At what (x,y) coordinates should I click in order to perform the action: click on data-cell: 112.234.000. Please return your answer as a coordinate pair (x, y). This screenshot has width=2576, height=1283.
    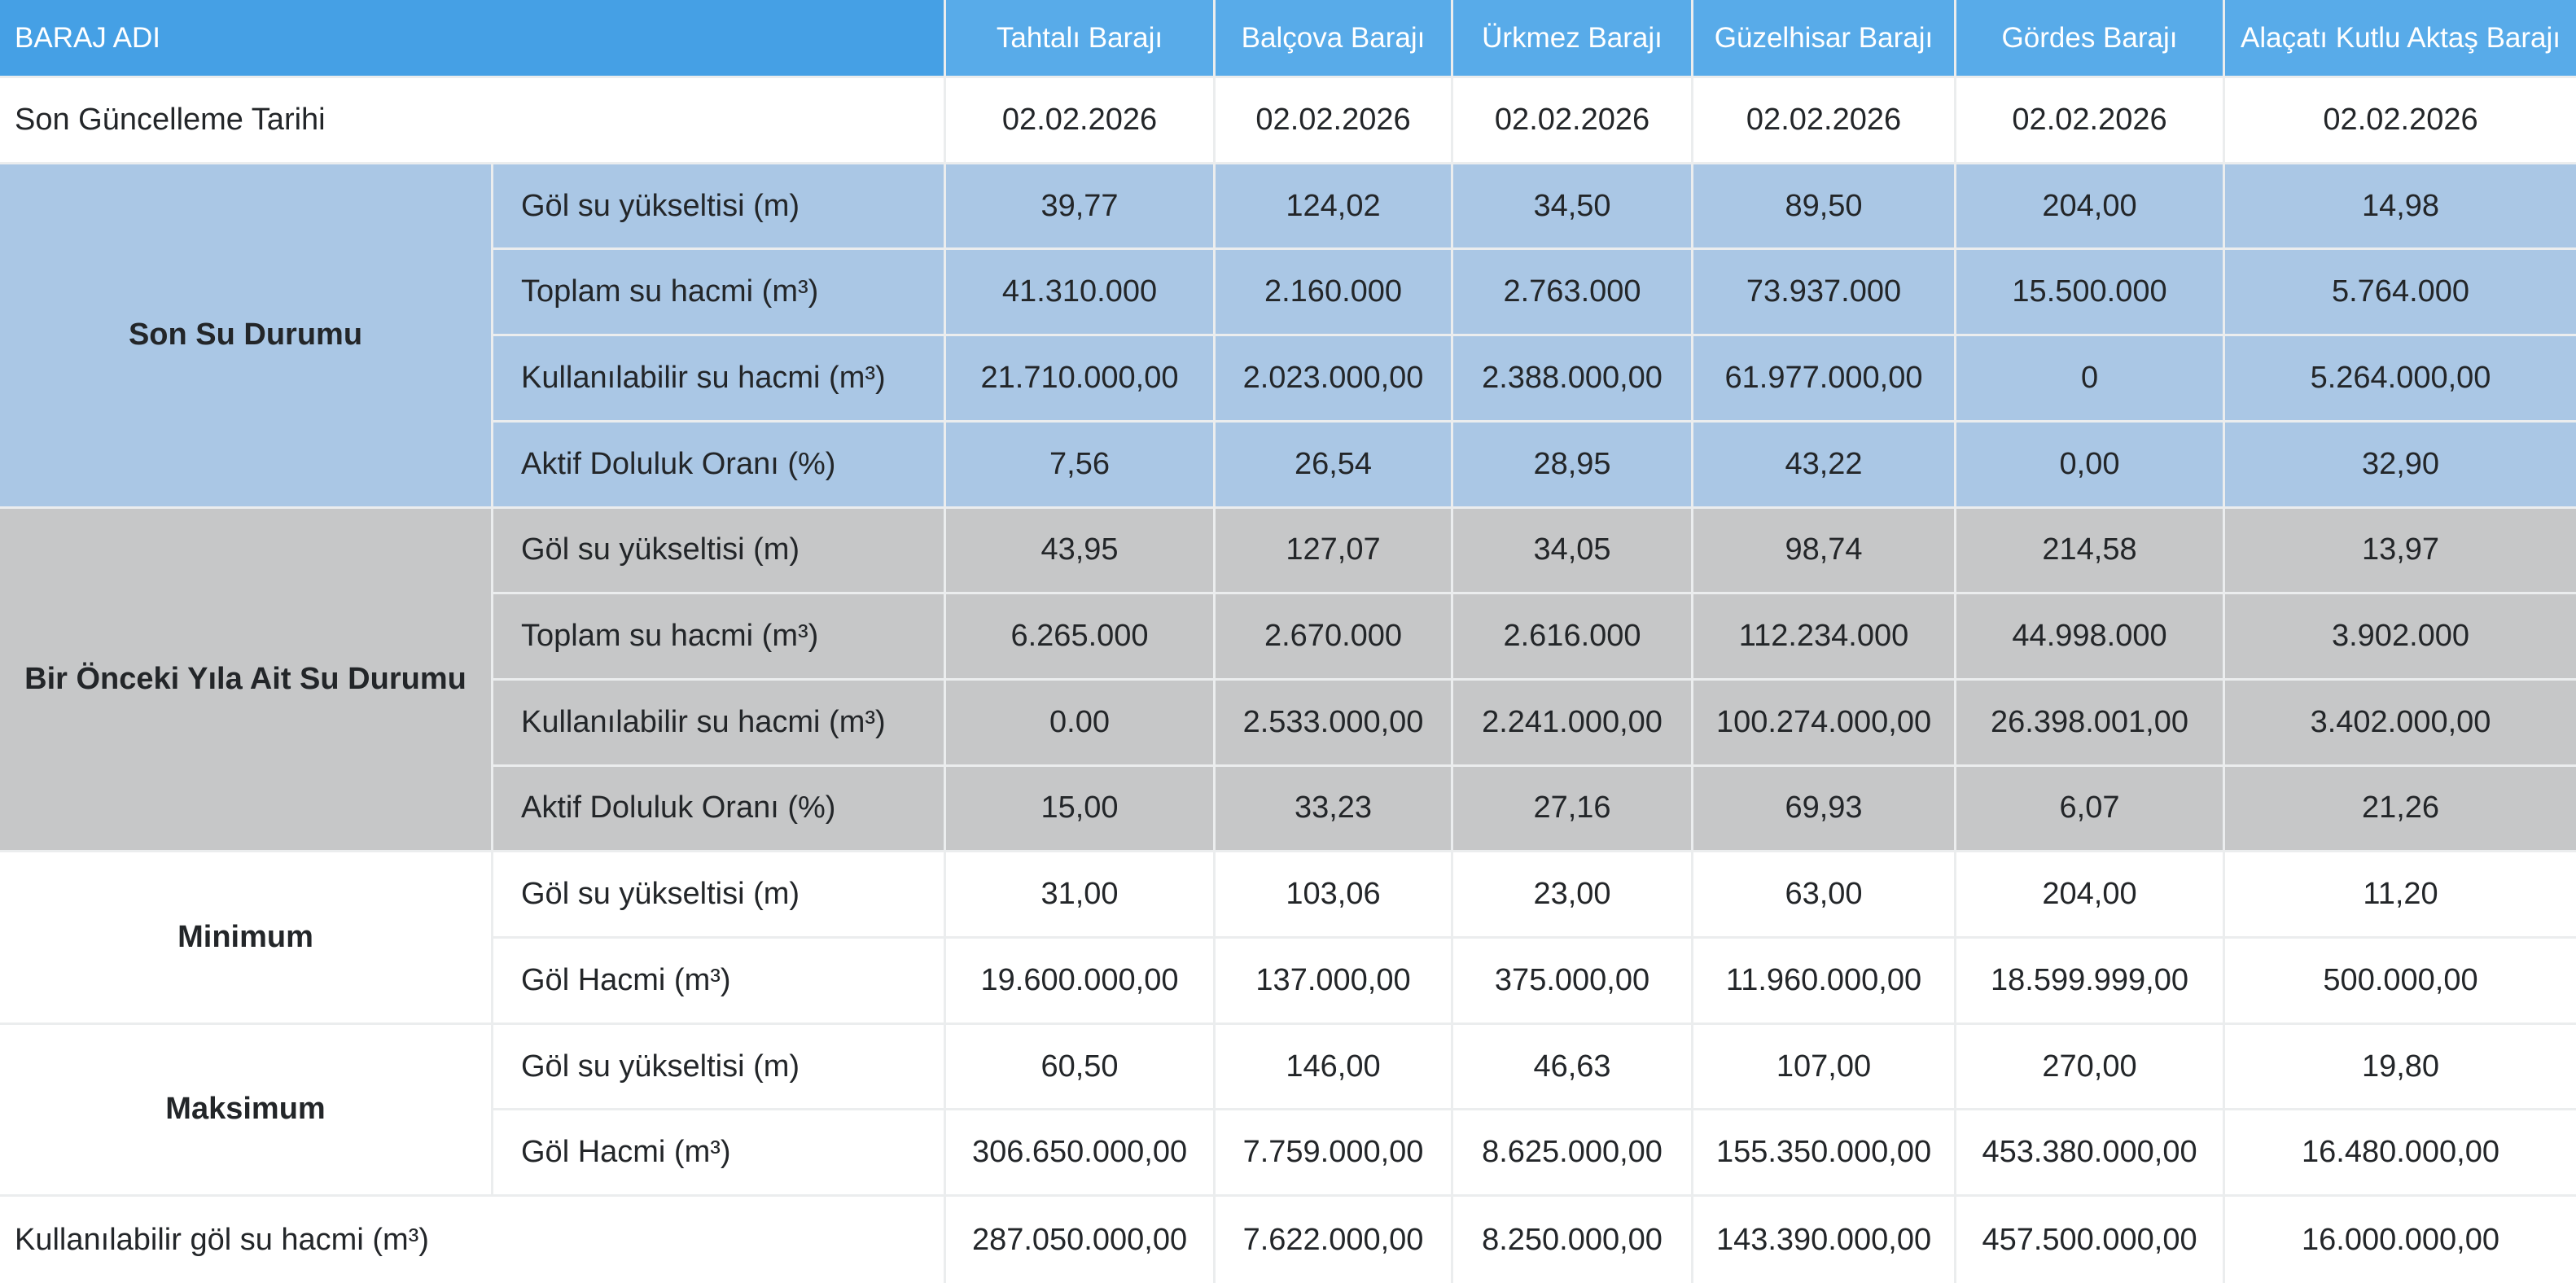
    Looking at the image, I should click on (1825, 637).